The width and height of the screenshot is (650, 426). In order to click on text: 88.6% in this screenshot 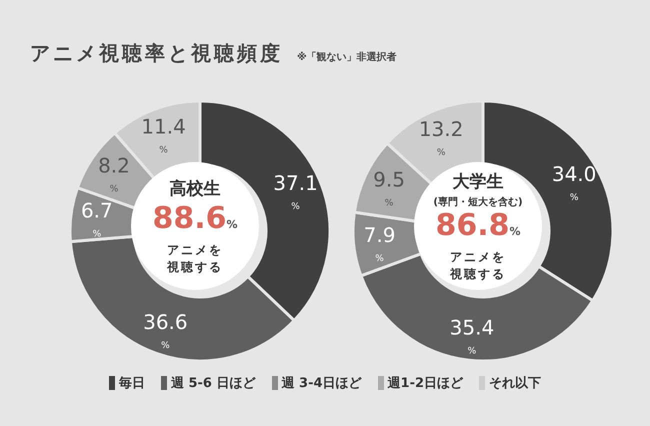, I will do `click(195, 219)`.